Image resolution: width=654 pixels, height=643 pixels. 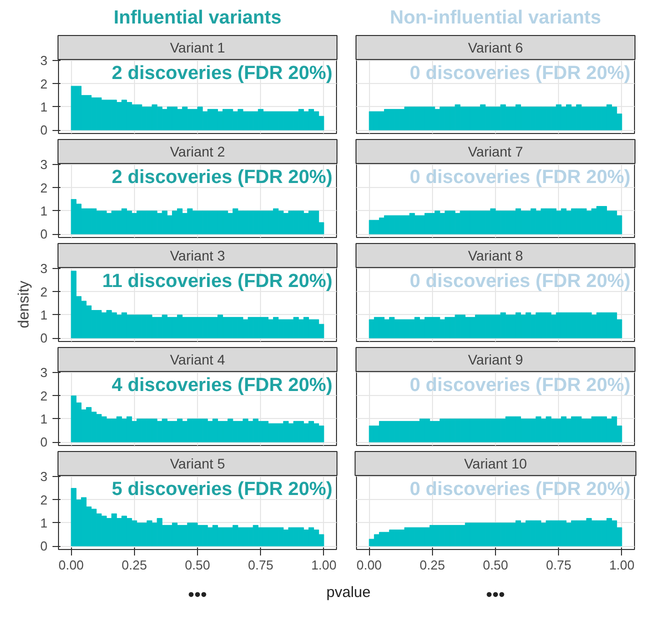 What do you see at coordinates (23, 304) in the screenshot?
I see `y-axis-title: density` at bounding box center [23, 304].